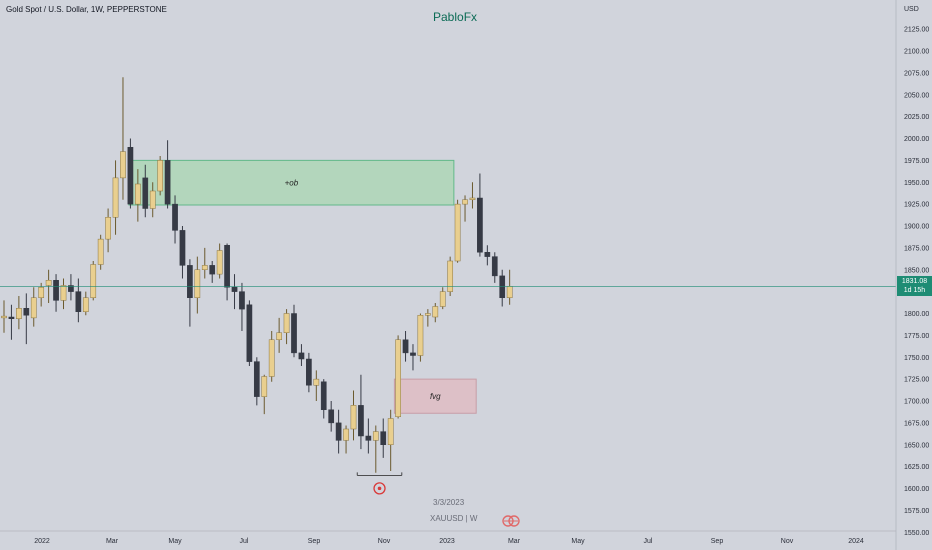 Image resolution: width=932 pixels, height=550 pixels. Describe the element at coordinates (916, 467) in the screenshot. I see `price-tick-label: 1625.00` at that location.